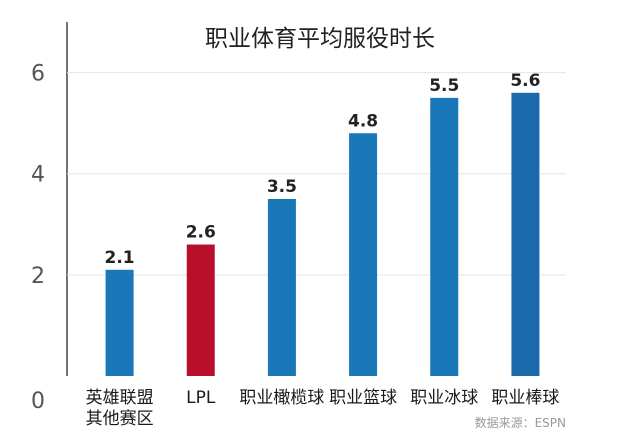 The height and width of the screenshot is (442, 618). Describe the element at coordinates (363, 121) in the screenshot. I see `value-label-3: 4.8` at that location.